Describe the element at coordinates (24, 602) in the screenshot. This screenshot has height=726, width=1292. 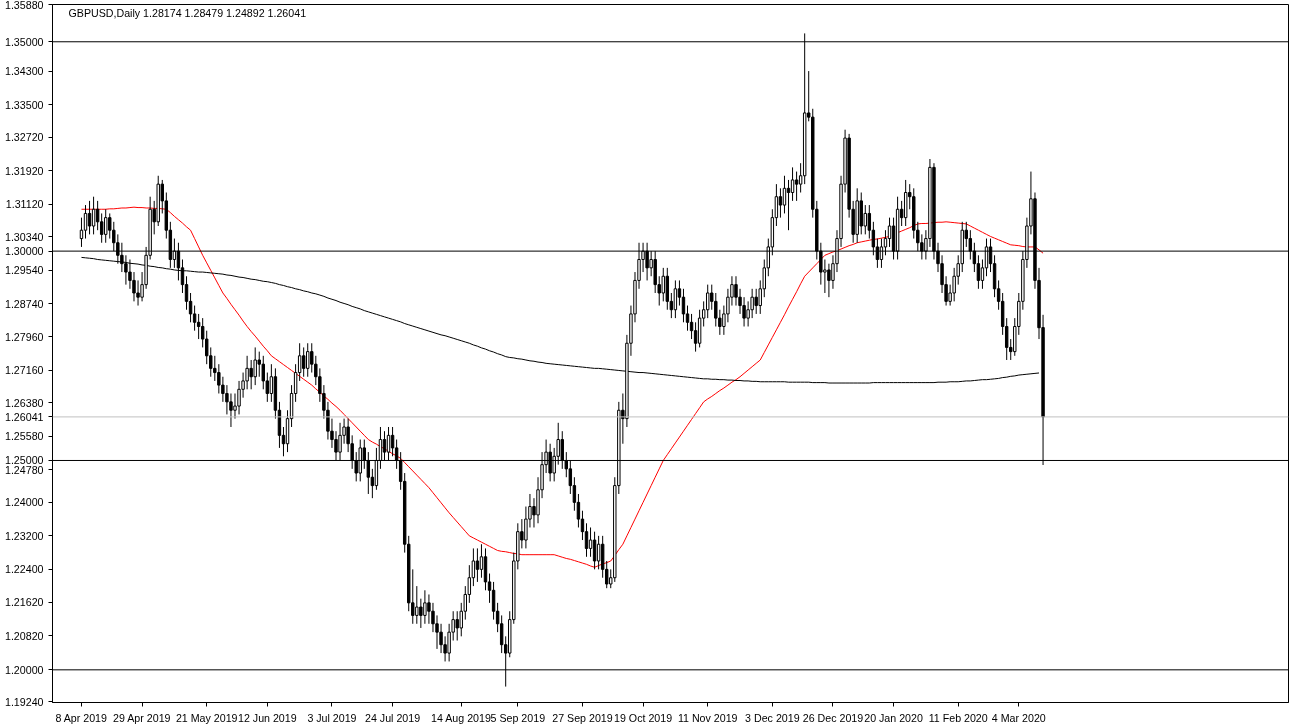
I see `y-tick-label: 1.21620` at that location.